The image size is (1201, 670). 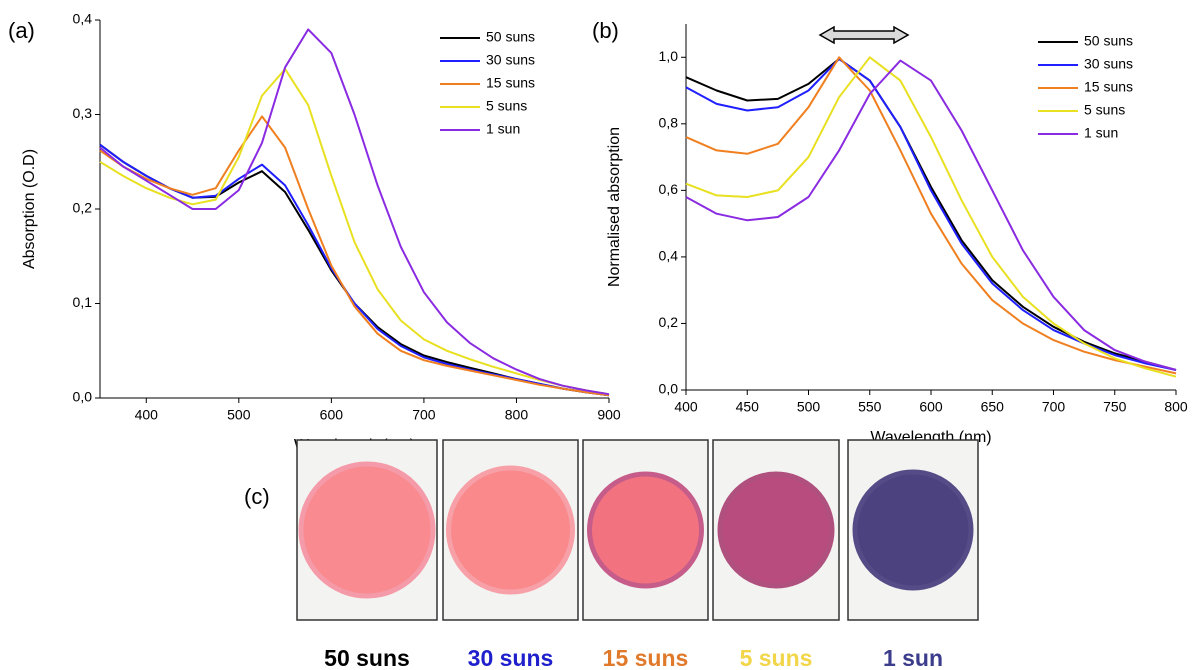 What do you see at coordinates (646, 657) in the screenshot?
I see `sample-caption: 15 suns` at bounding box center [646, 657].